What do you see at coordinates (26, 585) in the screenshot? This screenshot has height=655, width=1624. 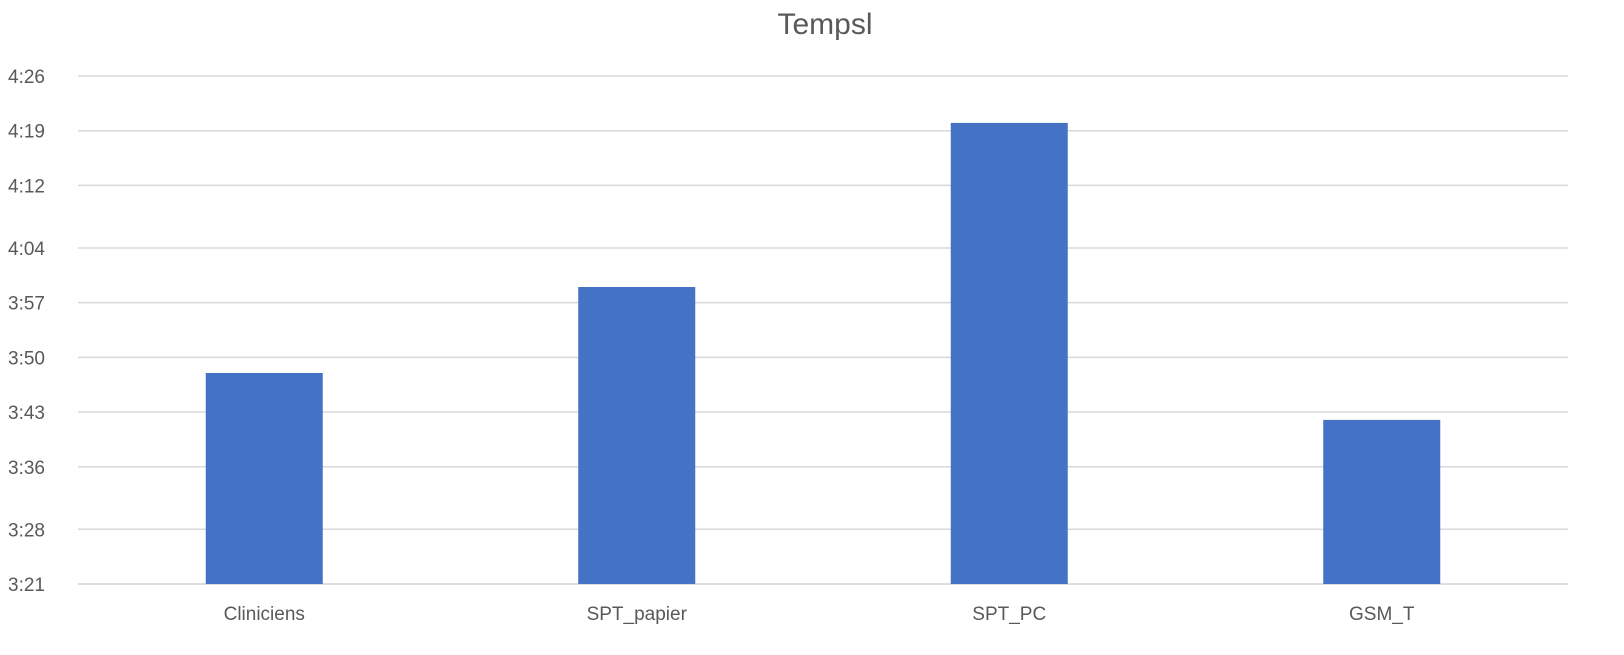 I see `y-tick-label: 3:21` at bounding box center [26, 585].